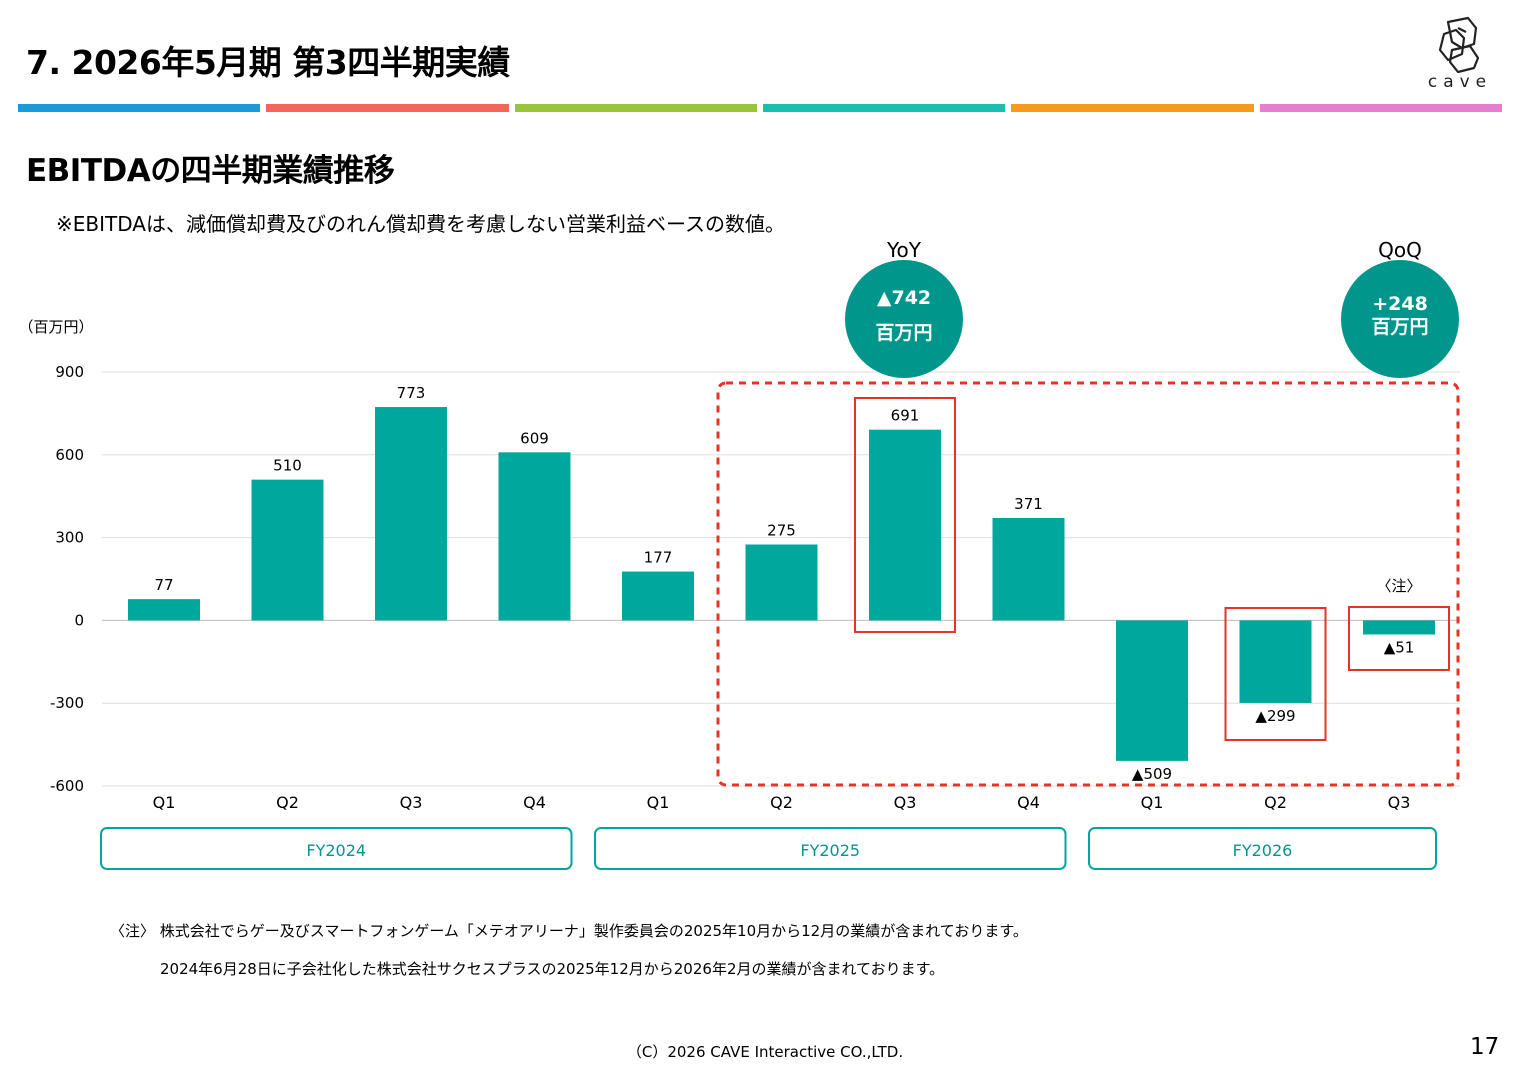 The width and height of the screenshot is (1521, 1075). What do you see at coordinates (904, 298) in the screenshot?
I see `yoy-value: ▲742` at bounding box center [904, 298].